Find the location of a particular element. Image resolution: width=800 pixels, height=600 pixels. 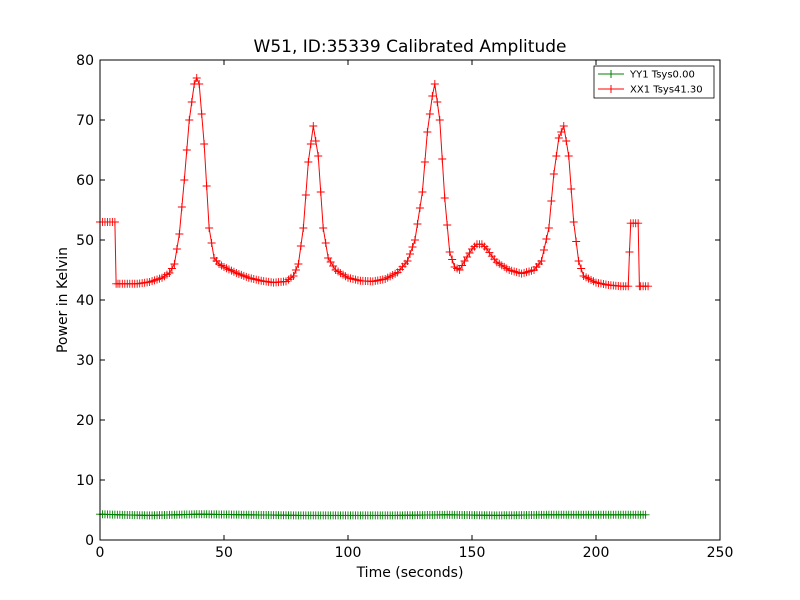

x-tick-label: 100 is located at coordinates (348, 553).